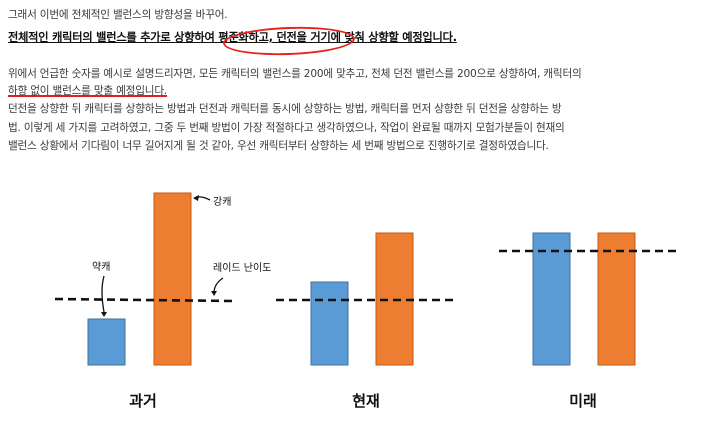 This screenshot has width=728, height=429. What do you see at coordinates (214, 293) in the screenshot?
I see `arrowhead-raid-difficulty` at bounding box center [214, 293].